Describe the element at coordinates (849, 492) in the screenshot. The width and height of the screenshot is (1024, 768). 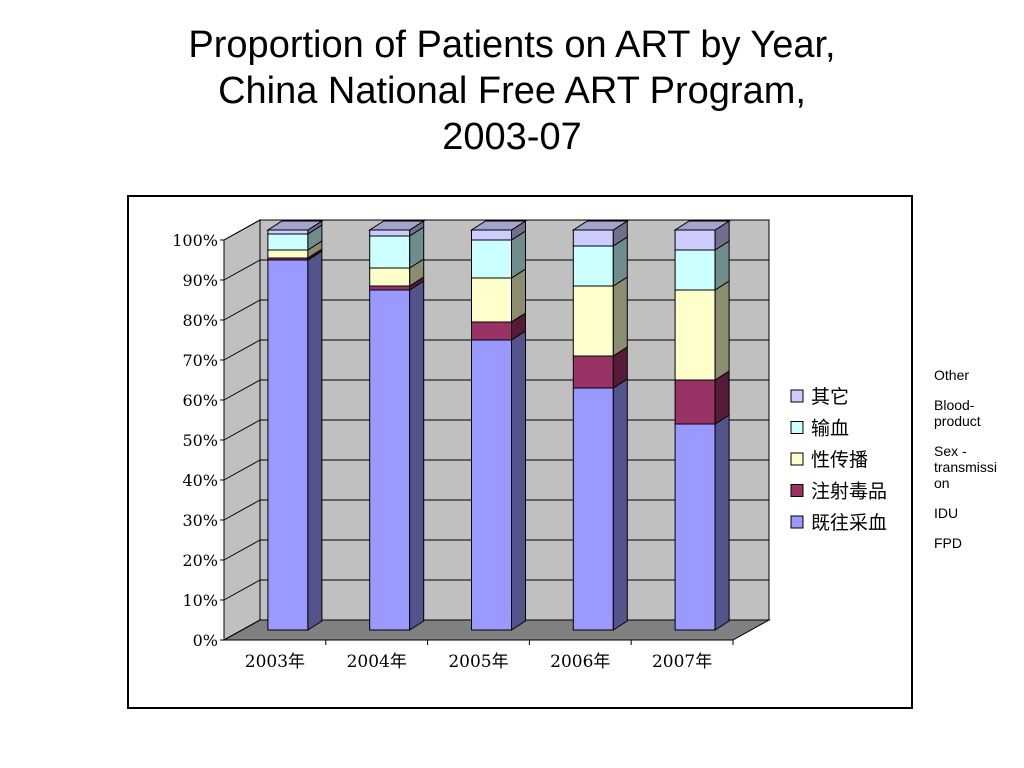
I see `legend-label: 注射毒品` at that location.